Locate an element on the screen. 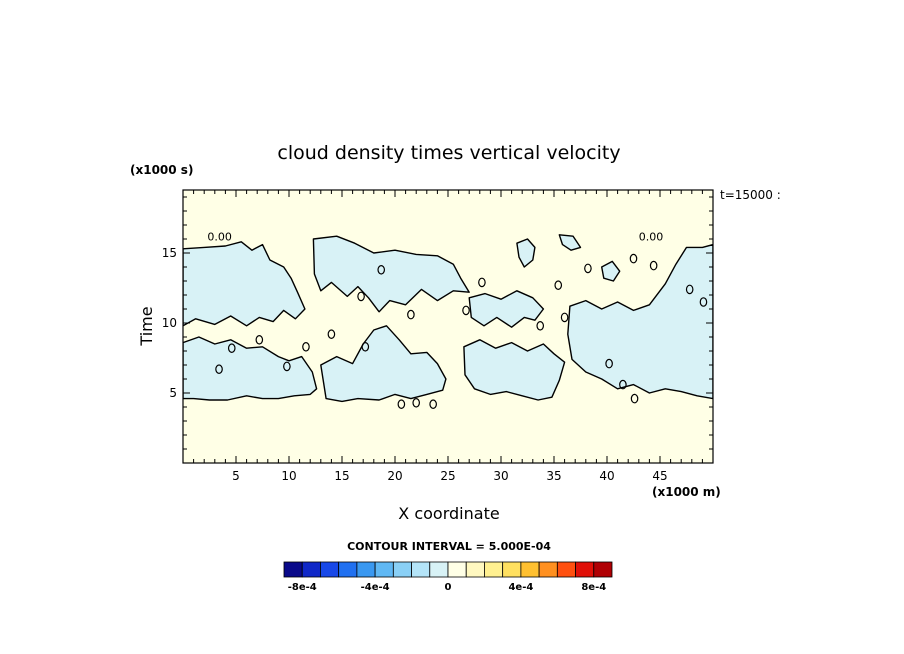  x-tick-label: 15 is located at coordinates (341, 476).